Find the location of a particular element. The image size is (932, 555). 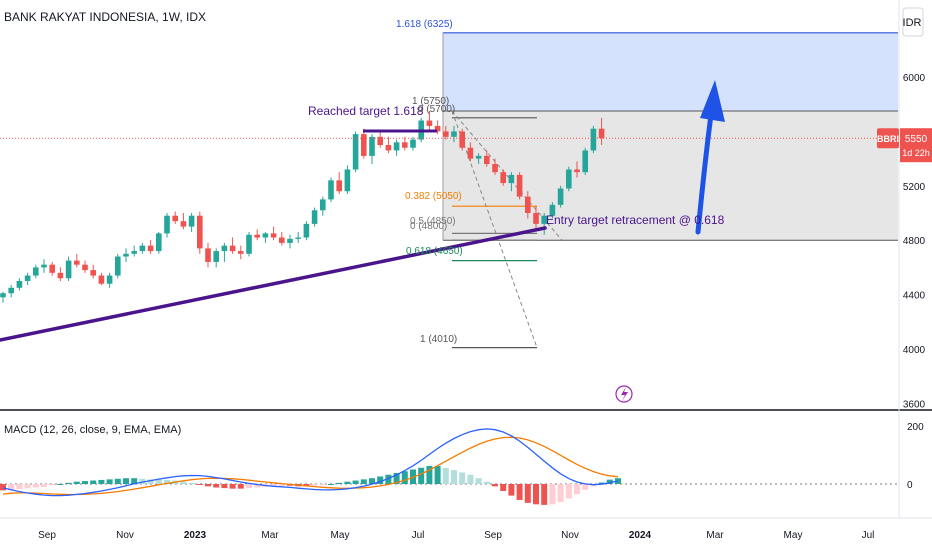

fib-label-618: 0.618 (4650) is located at coordinates (434, 251).